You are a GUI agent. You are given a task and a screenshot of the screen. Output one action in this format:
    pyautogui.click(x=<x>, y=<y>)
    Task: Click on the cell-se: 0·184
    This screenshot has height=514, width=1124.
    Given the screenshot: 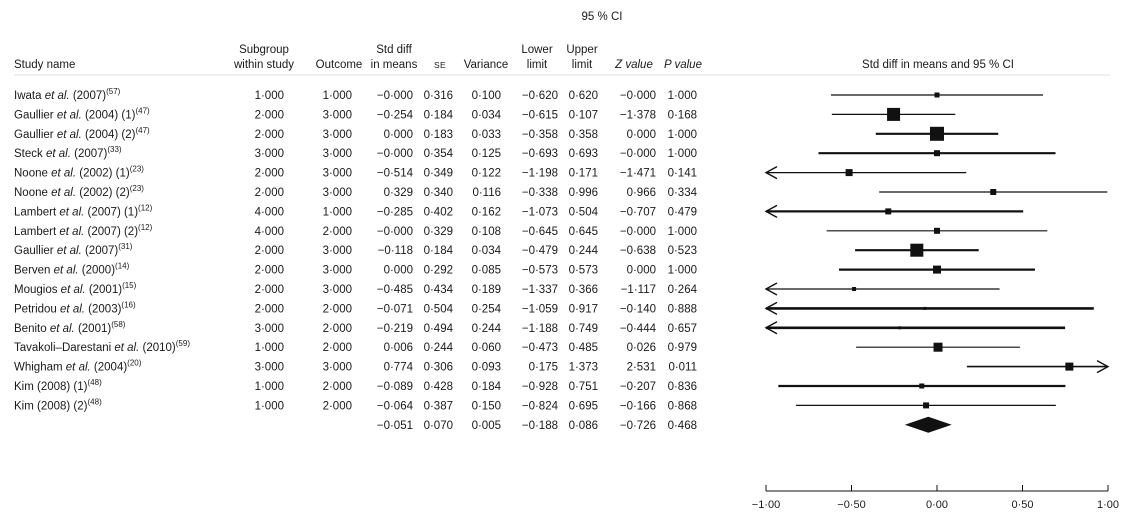 What is the action you would take?
    pyautogui.click(x=439, y=251)
    